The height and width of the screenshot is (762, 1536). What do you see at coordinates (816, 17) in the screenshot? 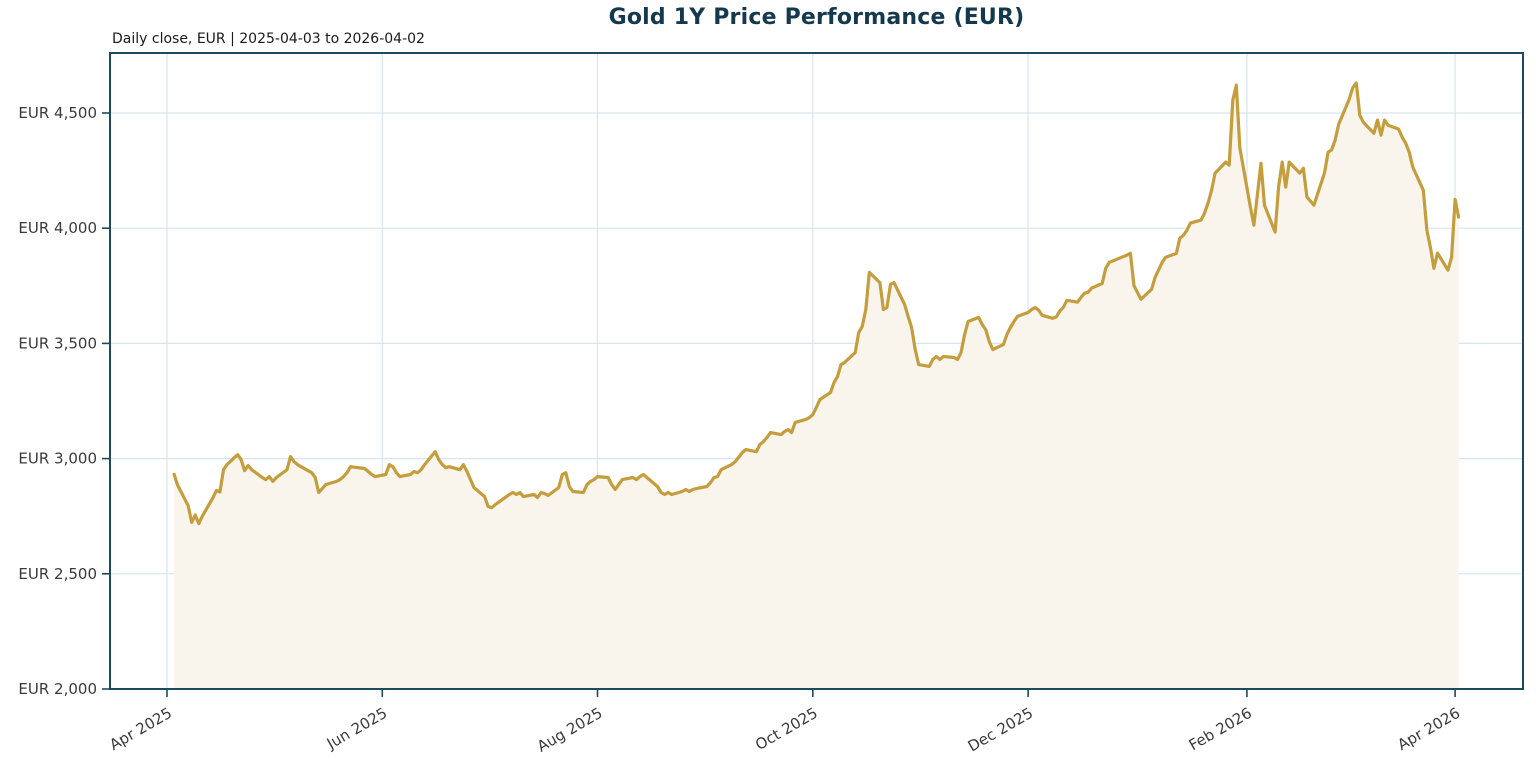
I see `chart-title: Gold 1Y Price Performance (EUR)` at bounding box center [816, 17].